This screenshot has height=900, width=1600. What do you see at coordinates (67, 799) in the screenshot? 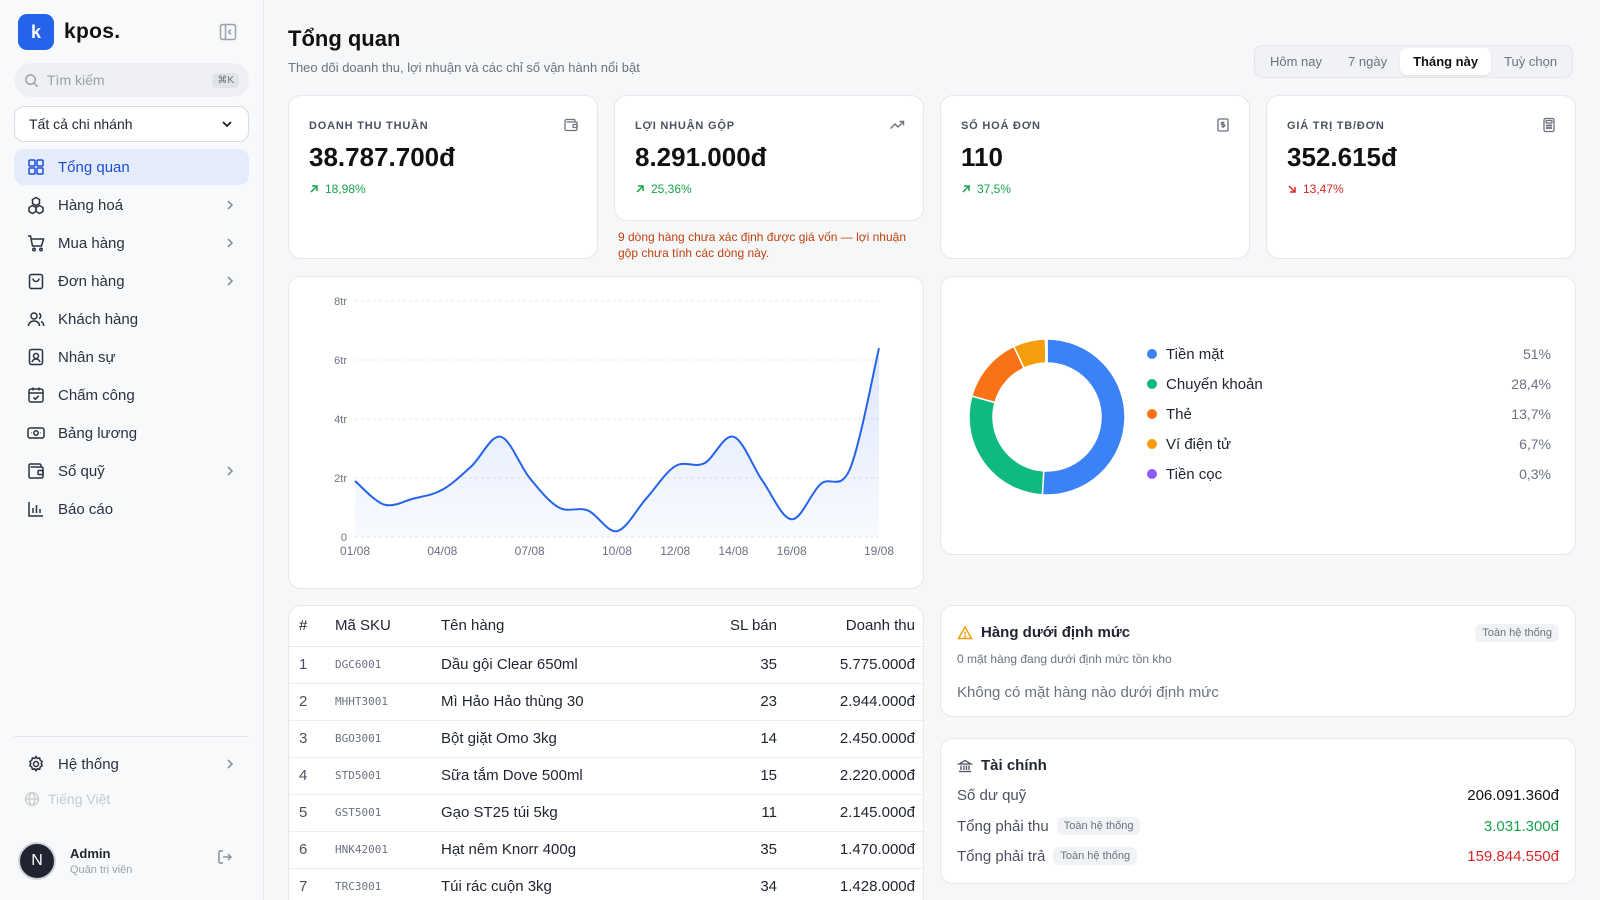
I see `language-switch: Tiếng Việt` at bounding box center [67, 799].